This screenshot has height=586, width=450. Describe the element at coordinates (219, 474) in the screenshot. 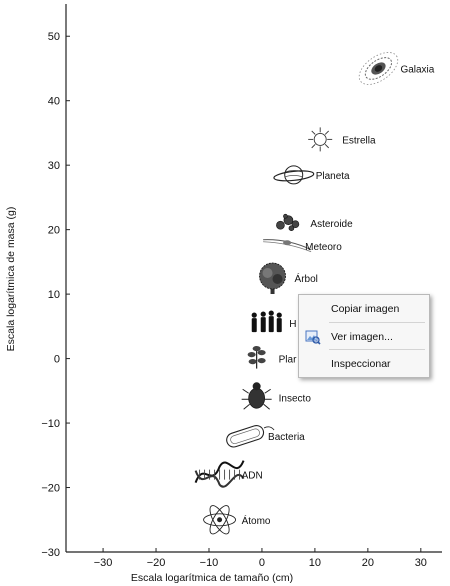

I see `dna-icon` at that location.